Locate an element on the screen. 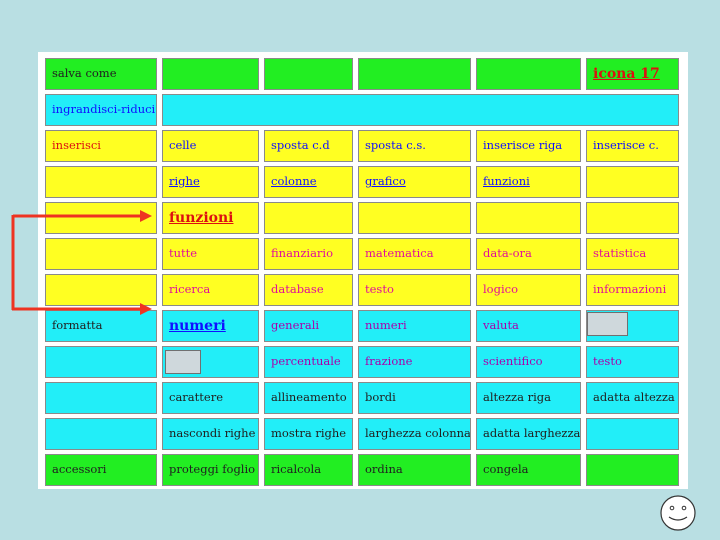 This screenshot has height=540, width=720. label-colonne: colonne is located at coordinates (294, 181).